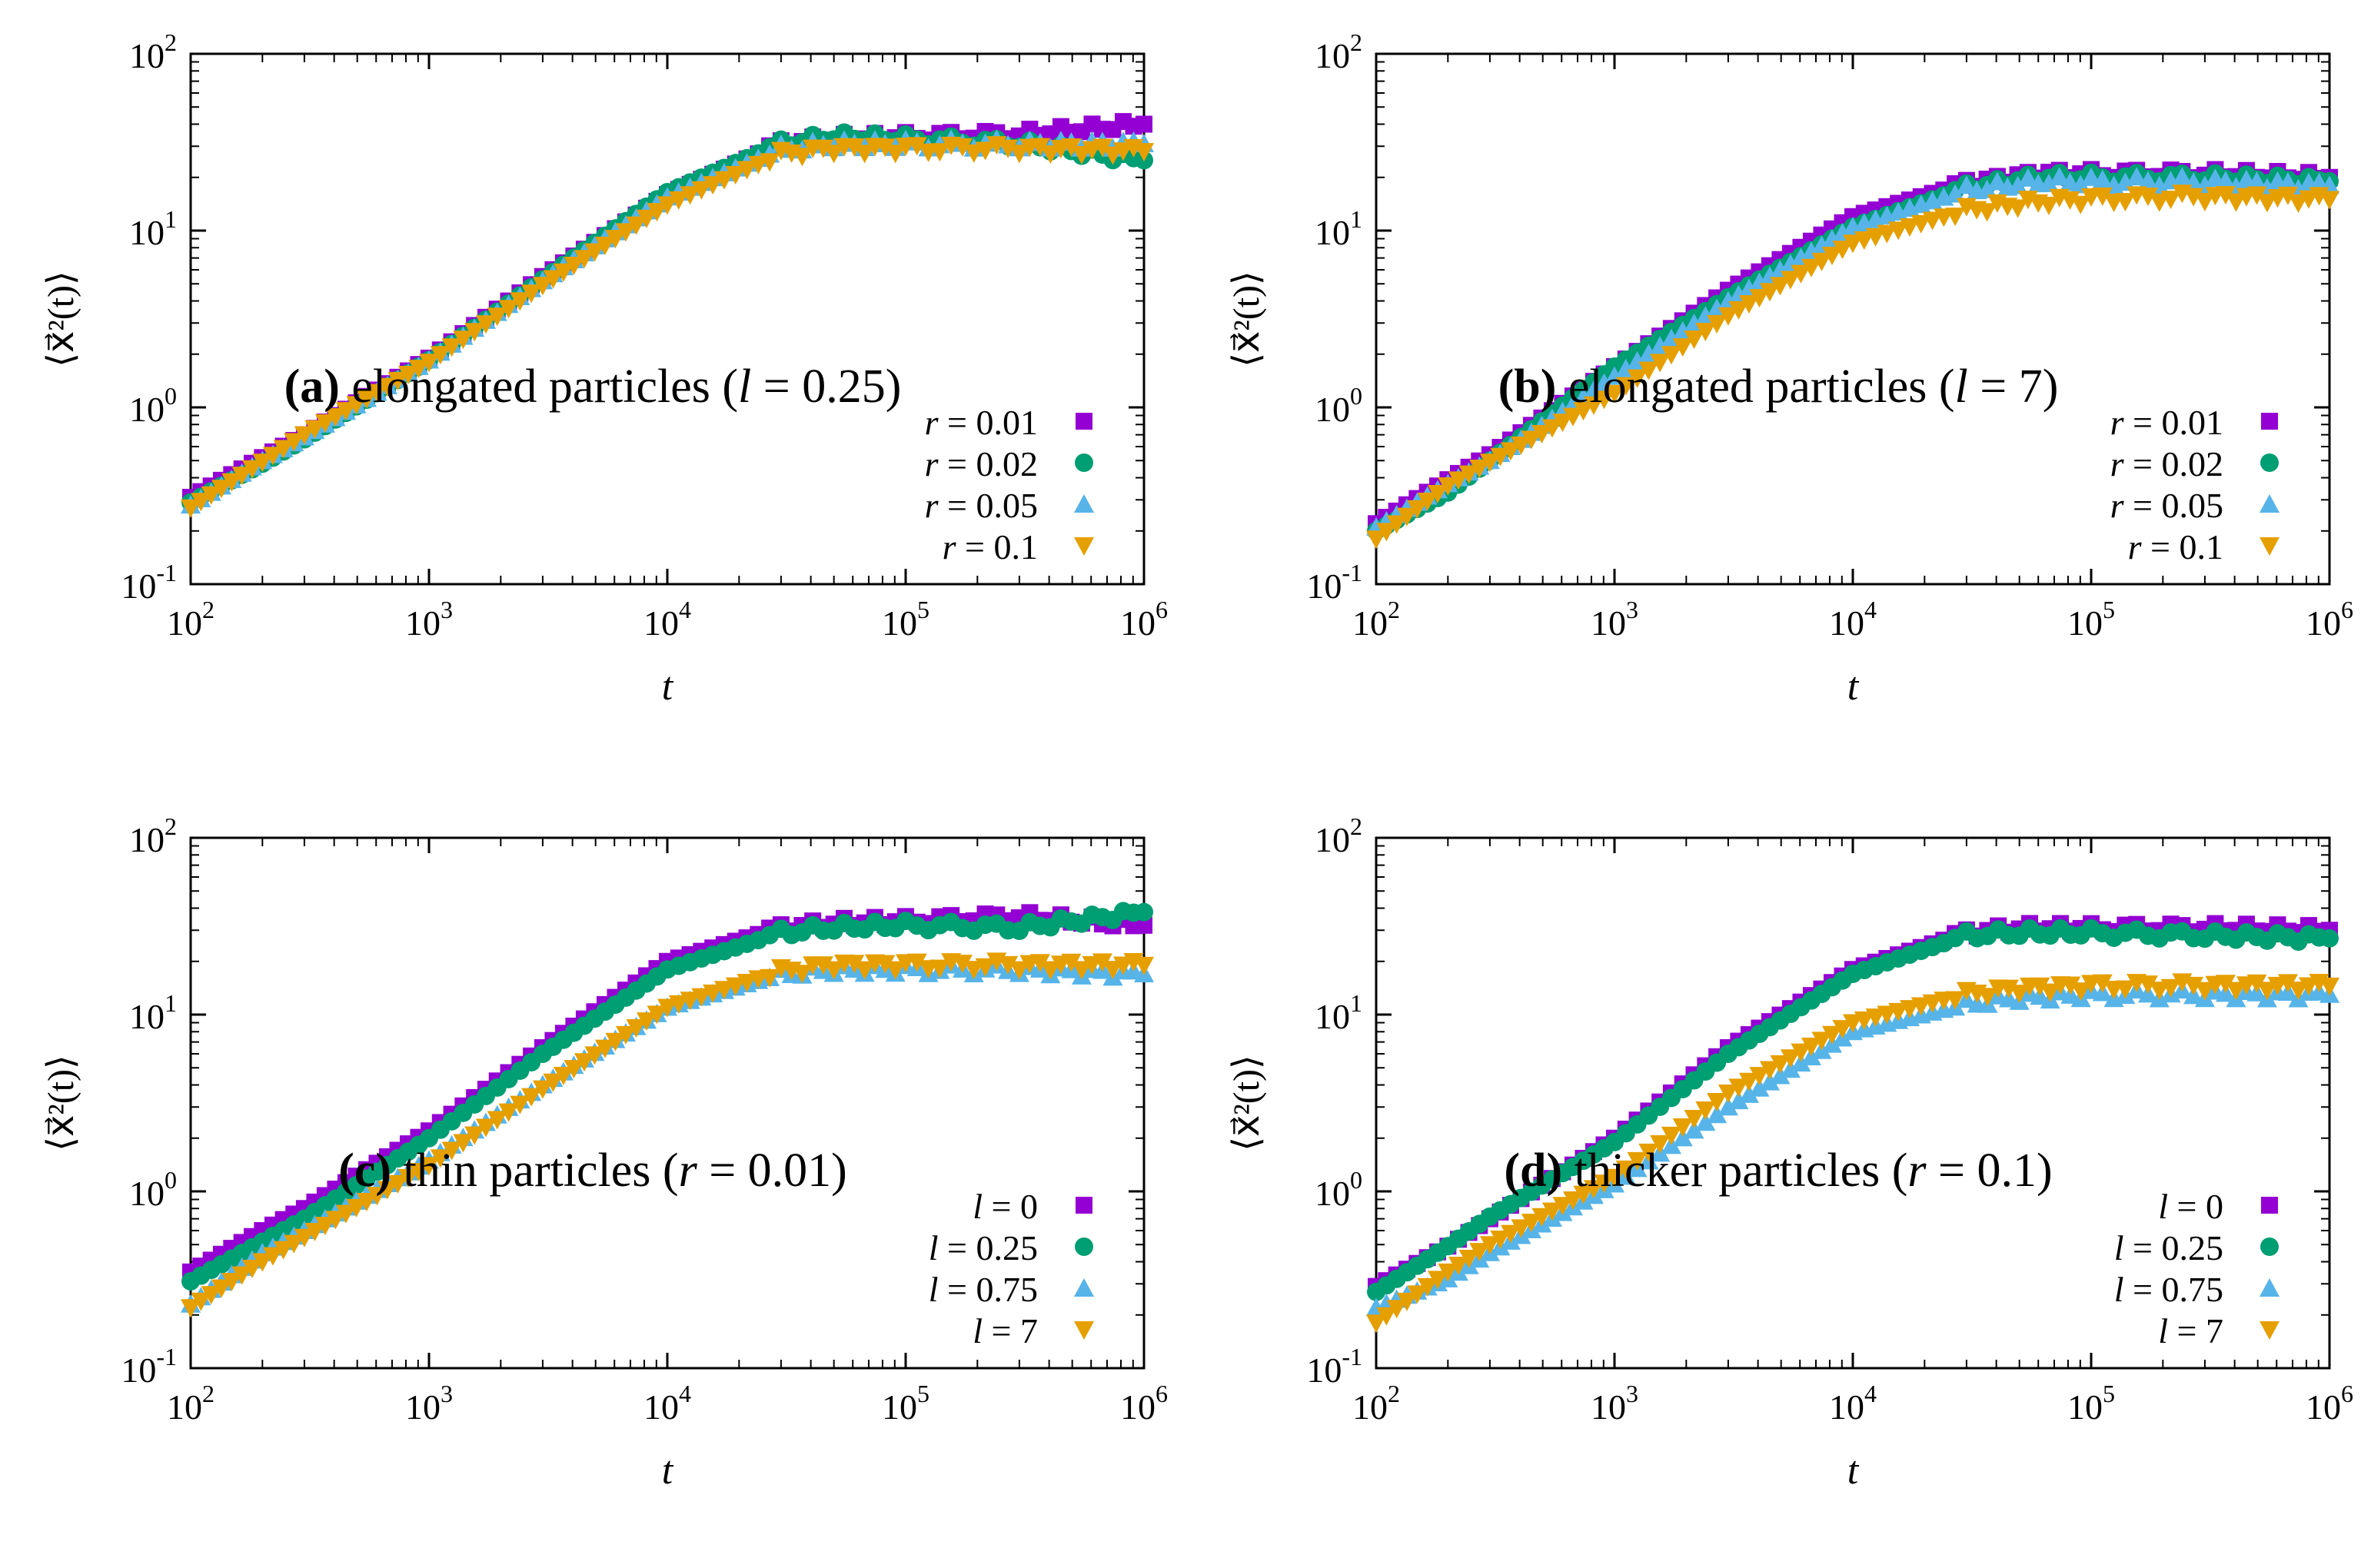 The height and width of the screenshot is (1568, 2371). What do you see at coordinates (2166, 464) in the screenshot?
I see `legend-label: r = 0.02` at bounding box center [2166, 464].